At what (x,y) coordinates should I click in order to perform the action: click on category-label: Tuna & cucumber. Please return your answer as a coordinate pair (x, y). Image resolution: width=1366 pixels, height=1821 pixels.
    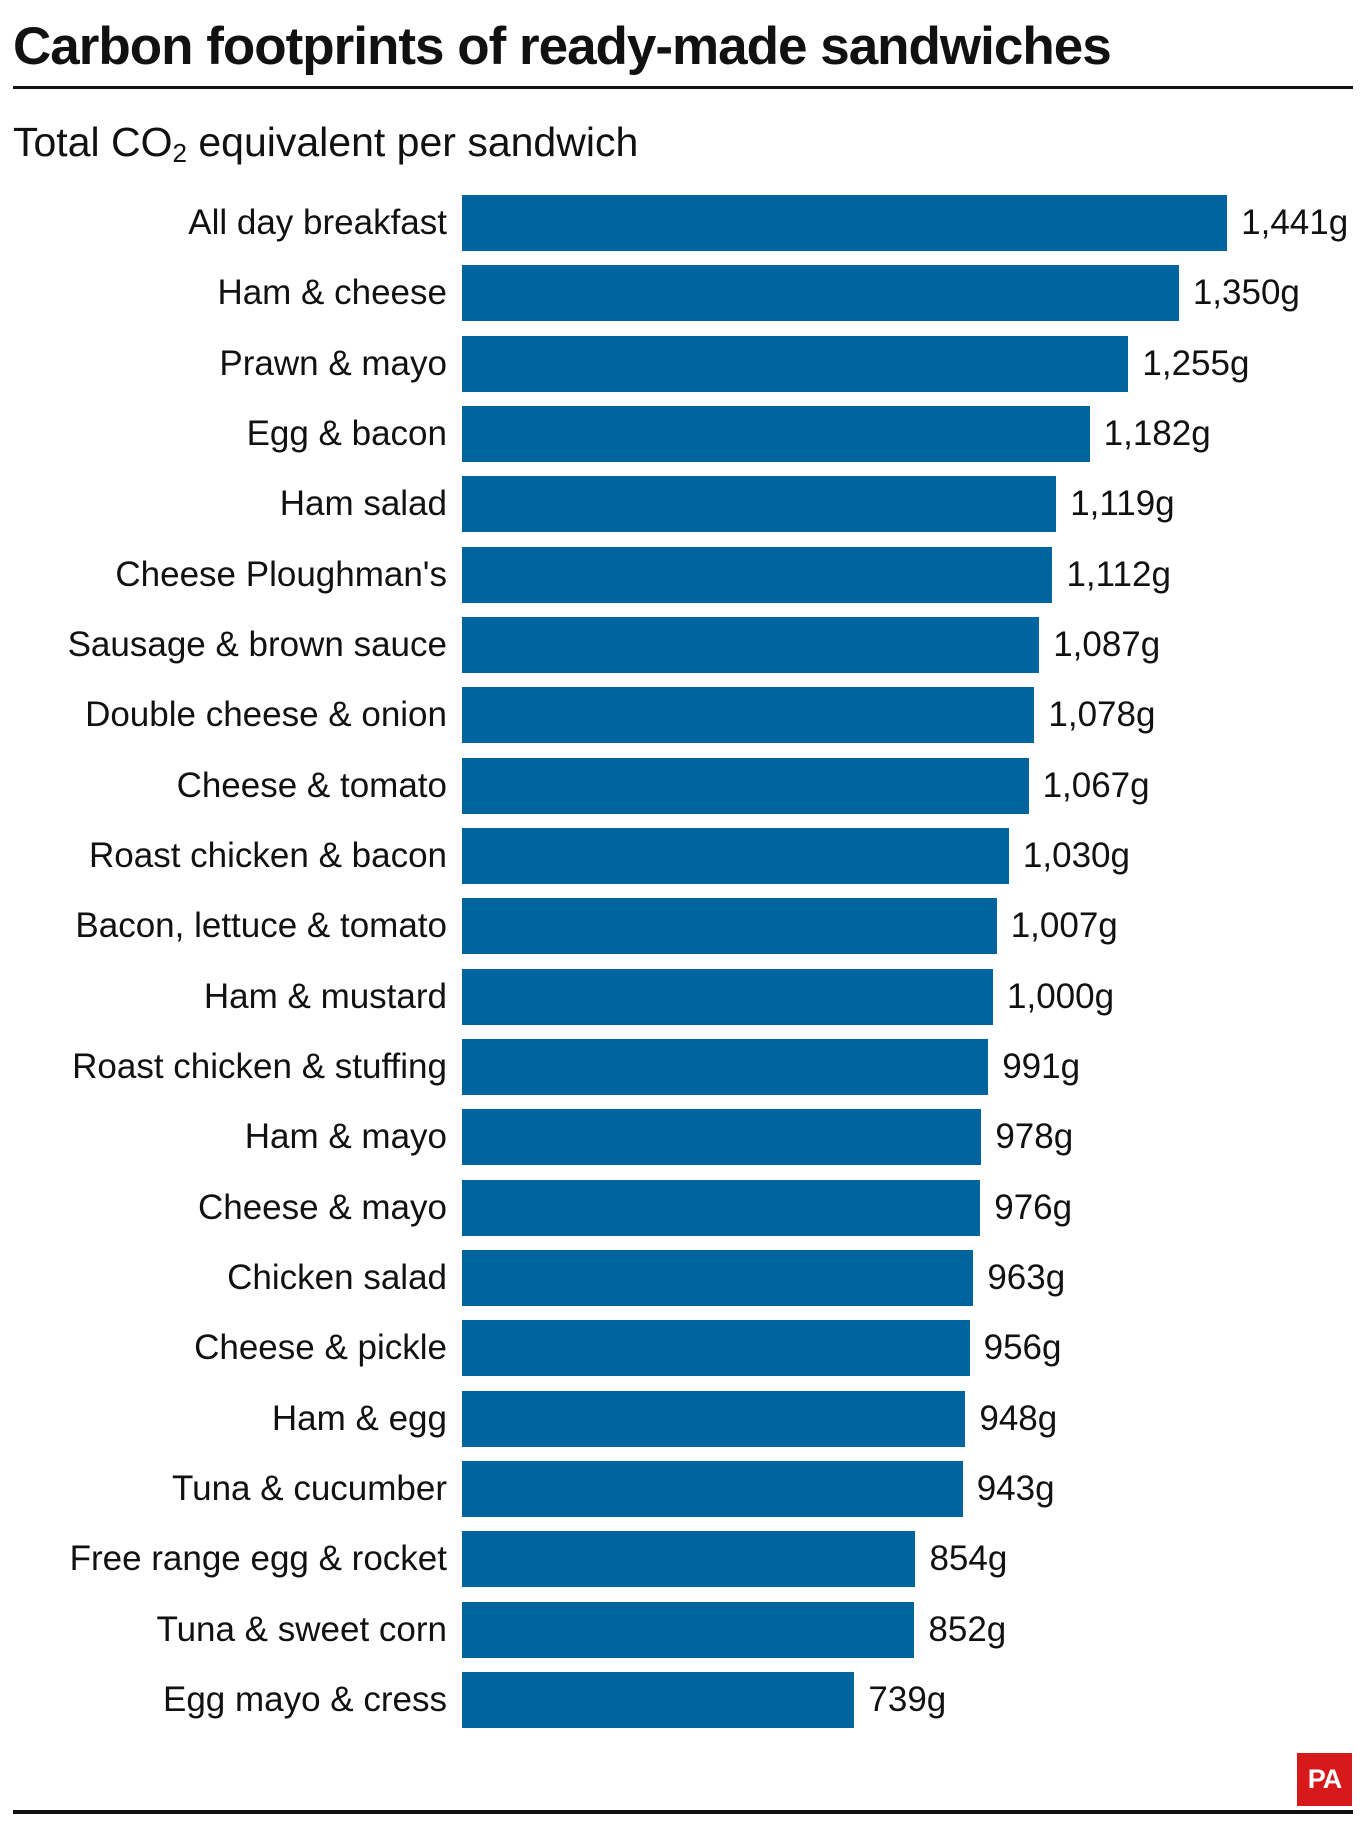
    Looking at the image, I should click on (309, 1488).